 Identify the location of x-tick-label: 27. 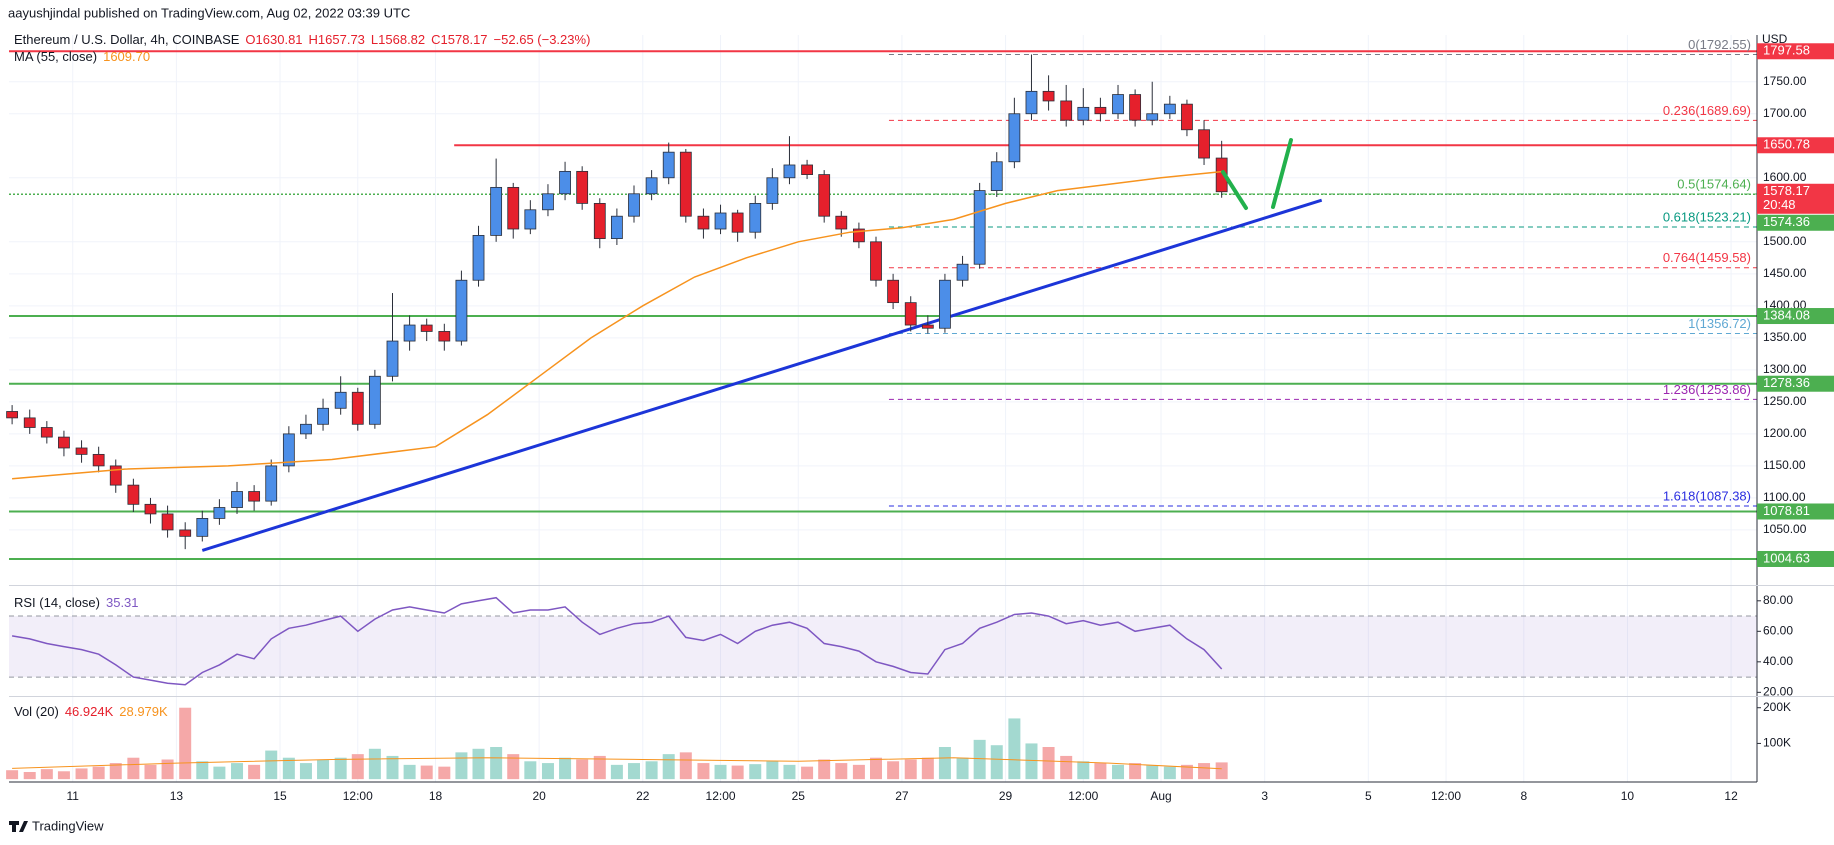
(902, 796).